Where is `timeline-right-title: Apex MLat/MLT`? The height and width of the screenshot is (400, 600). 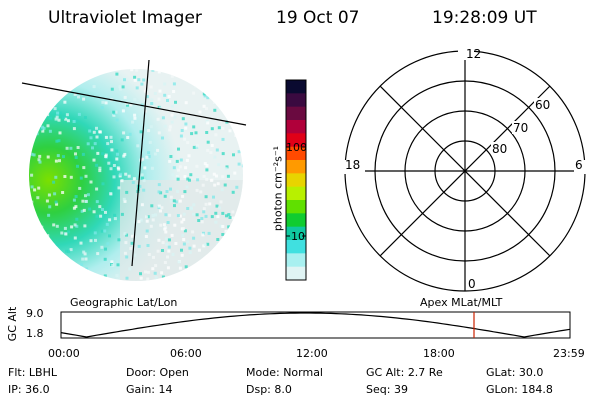
timeline-right-title: Apex MLat/MLT is located at coordinates (461, 302).